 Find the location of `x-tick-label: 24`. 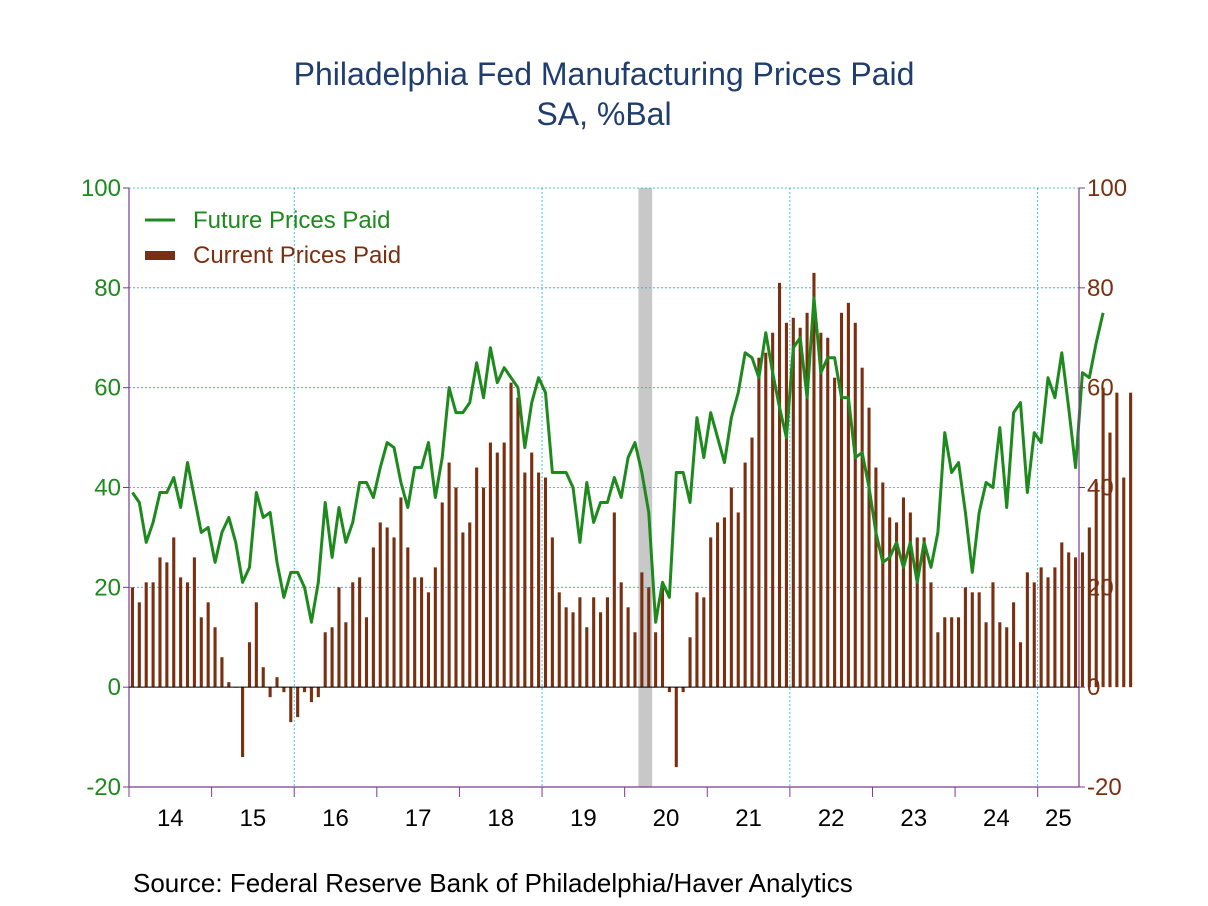

x-tick-label: 24 is located at coordinates (996, 818).